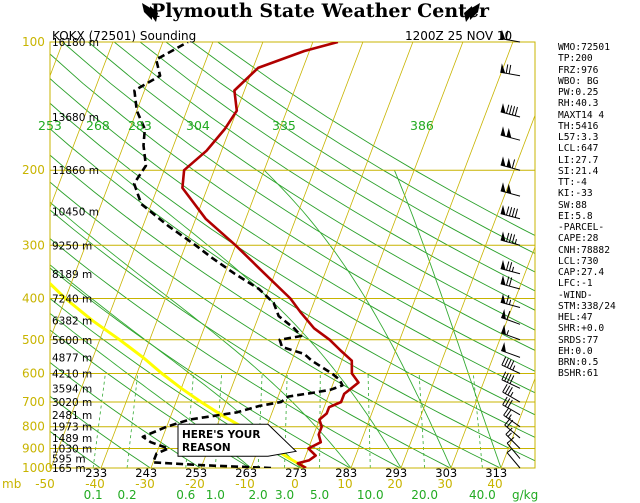 The image size is (640, 503). Describe the element at coordinates (75, 213) in the screenshot. I see `height-label: 10450 m` at that location.